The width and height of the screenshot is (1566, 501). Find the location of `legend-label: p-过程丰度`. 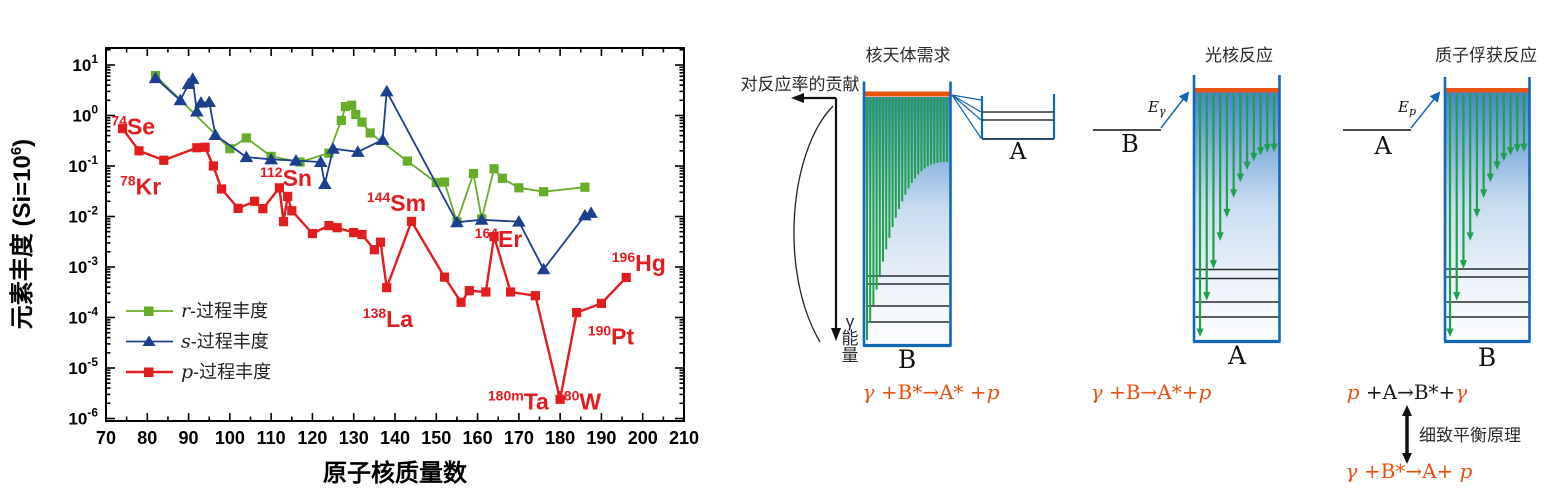

legend-label: p-过程丰度 is located at coordinates (226, 372).